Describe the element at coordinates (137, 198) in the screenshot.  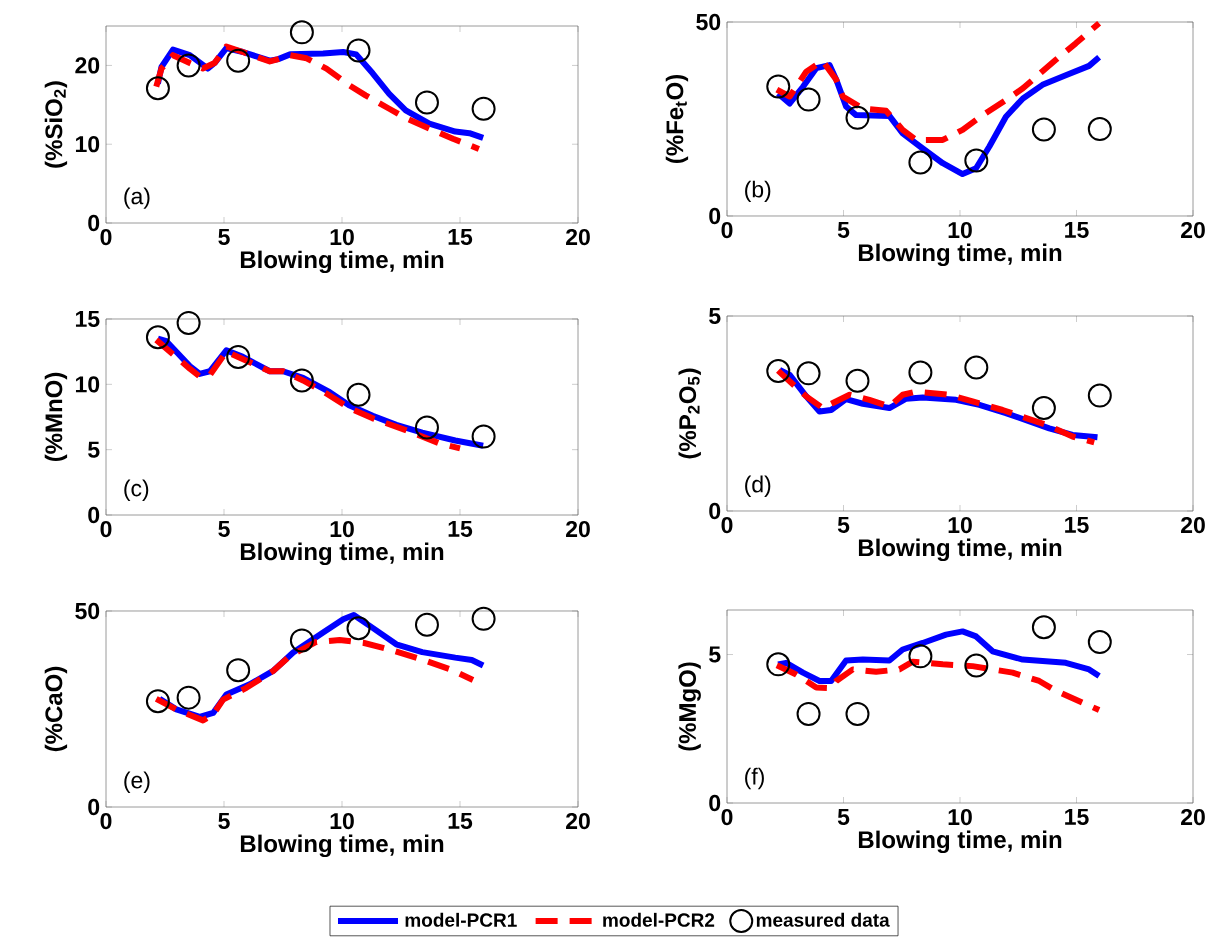
I see `annotation: (a)` at that location.